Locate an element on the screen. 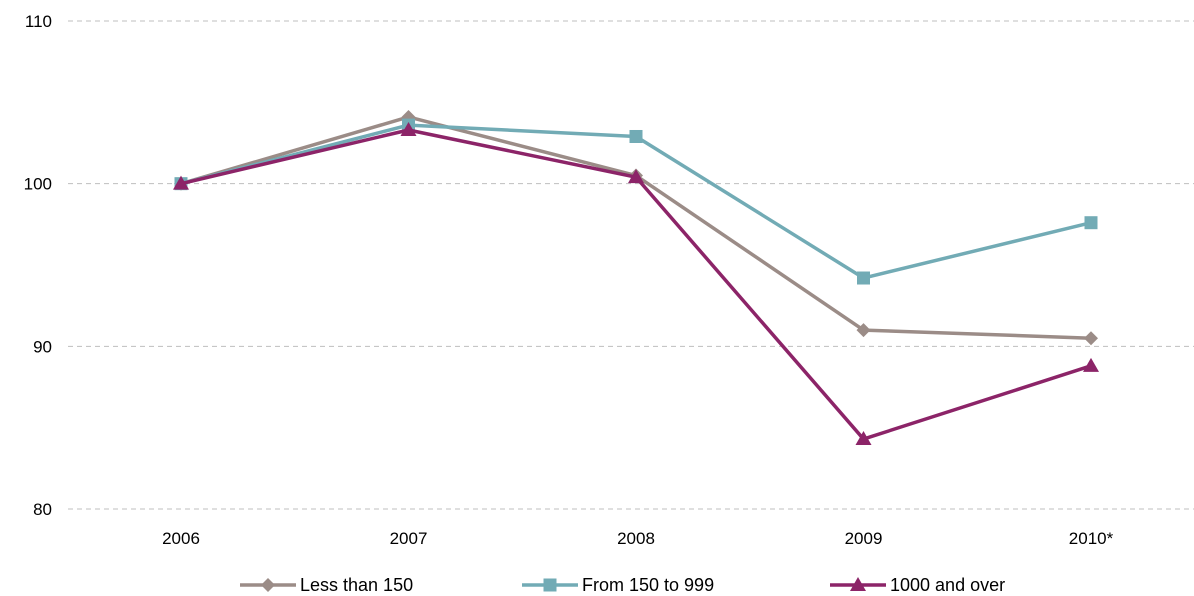 The width and height of the screenshot is (1194, 596). y-tick-label: 110 is located at coordinates (38, 21).